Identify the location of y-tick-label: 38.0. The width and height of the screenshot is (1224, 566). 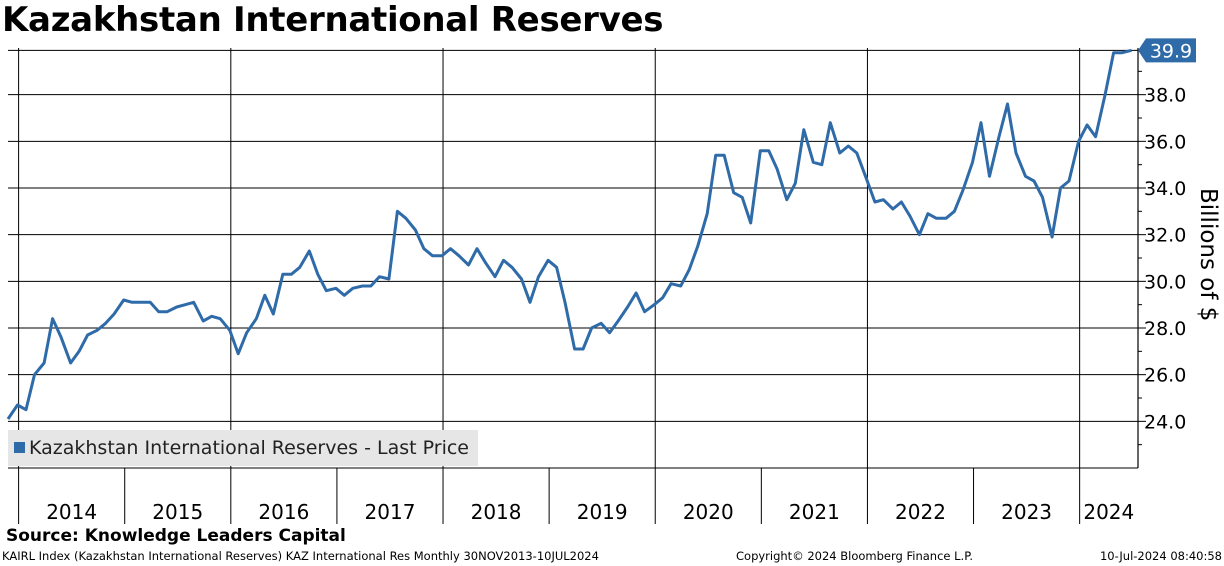
(1165, 96).